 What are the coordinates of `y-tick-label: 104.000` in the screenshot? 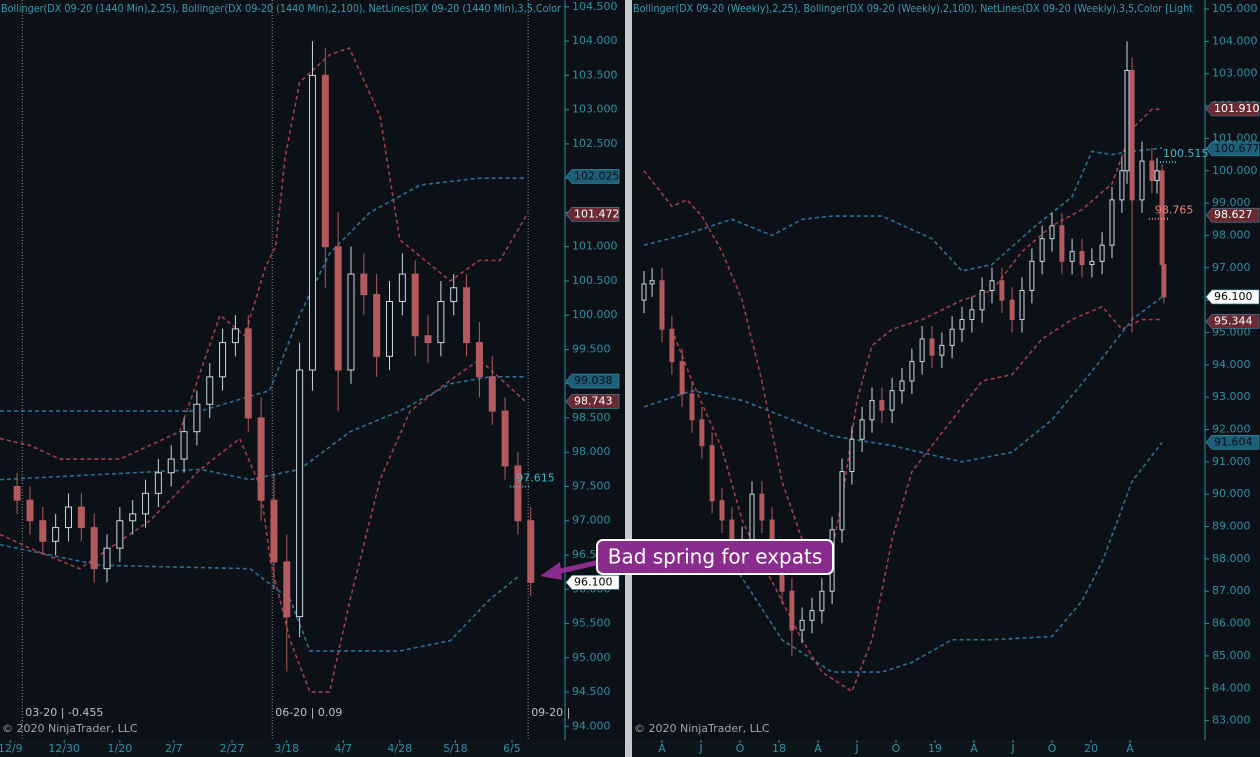 It's located at (595, 40).